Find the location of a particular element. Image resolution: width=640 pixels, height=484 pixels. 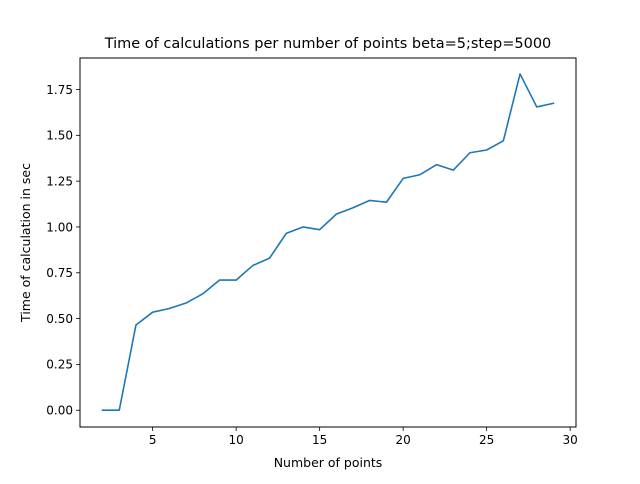

y-tick-label: 1.00 is located at coordinates (59, 227).